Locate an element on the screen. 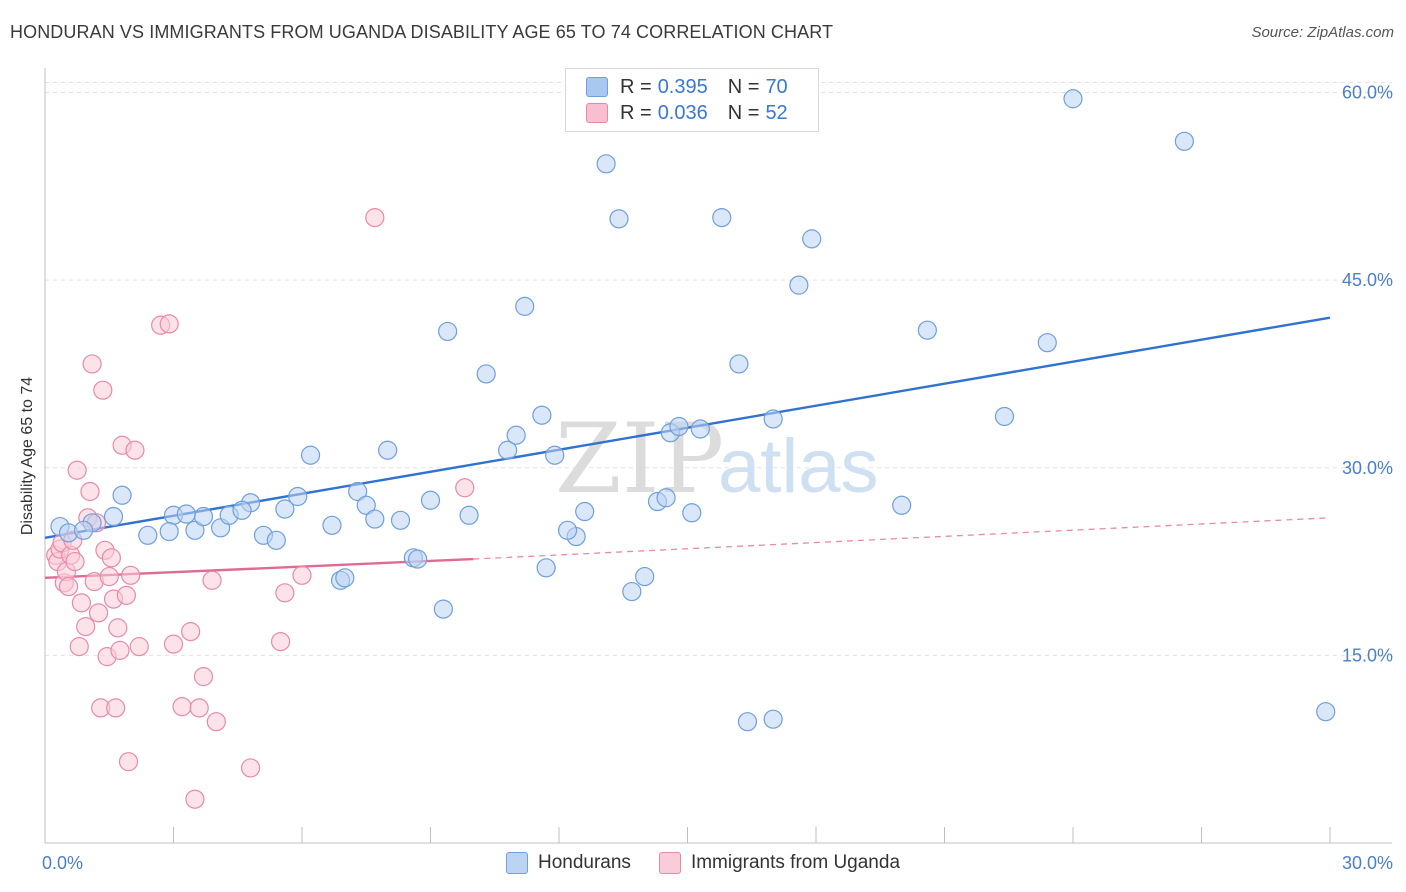 The image size is (1406, 892). x-tick-label: 0.0% is located at coordinates (62, 863).